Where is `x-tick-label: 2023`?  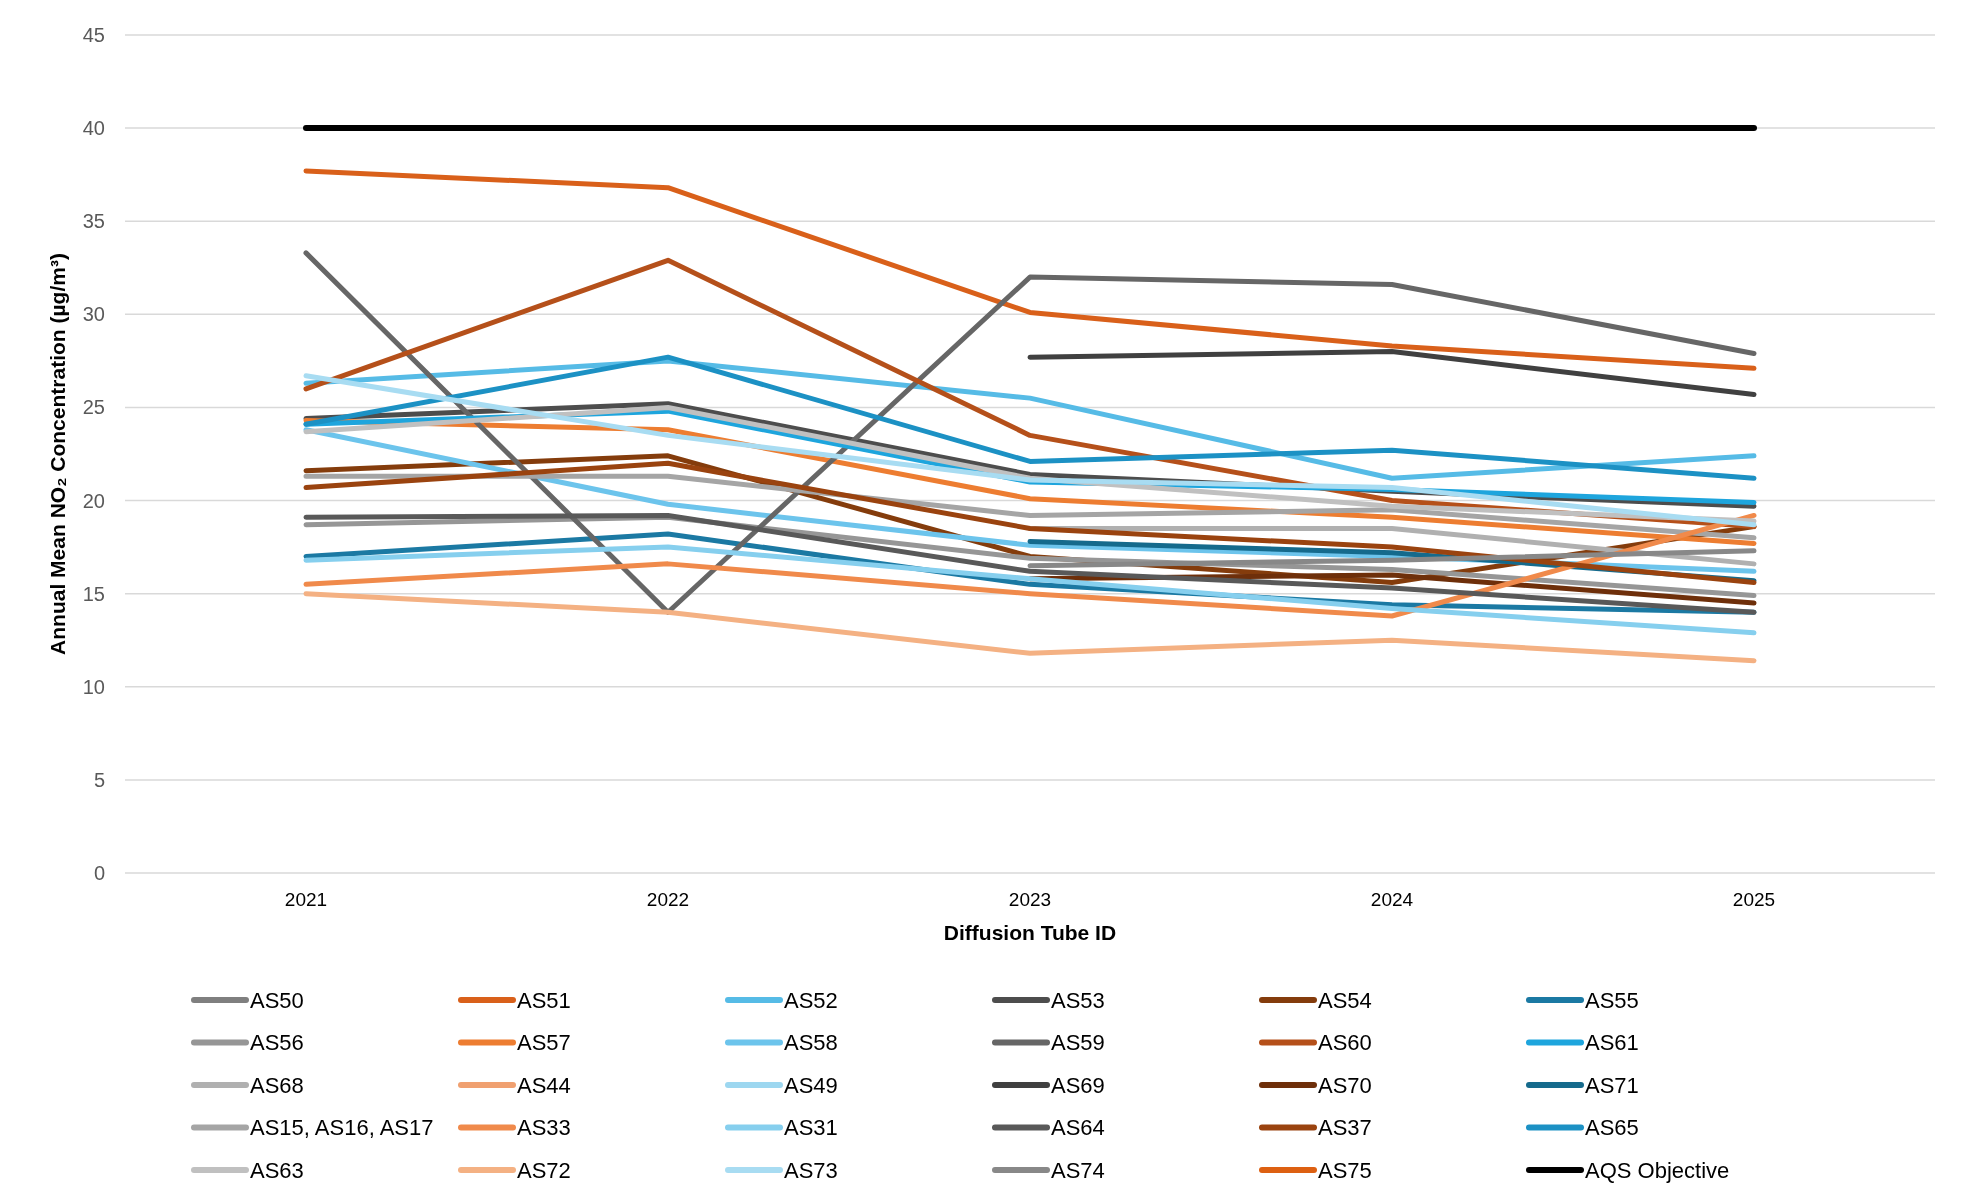
x-tick-label: 2023 is located at coordinates (1030, 899).